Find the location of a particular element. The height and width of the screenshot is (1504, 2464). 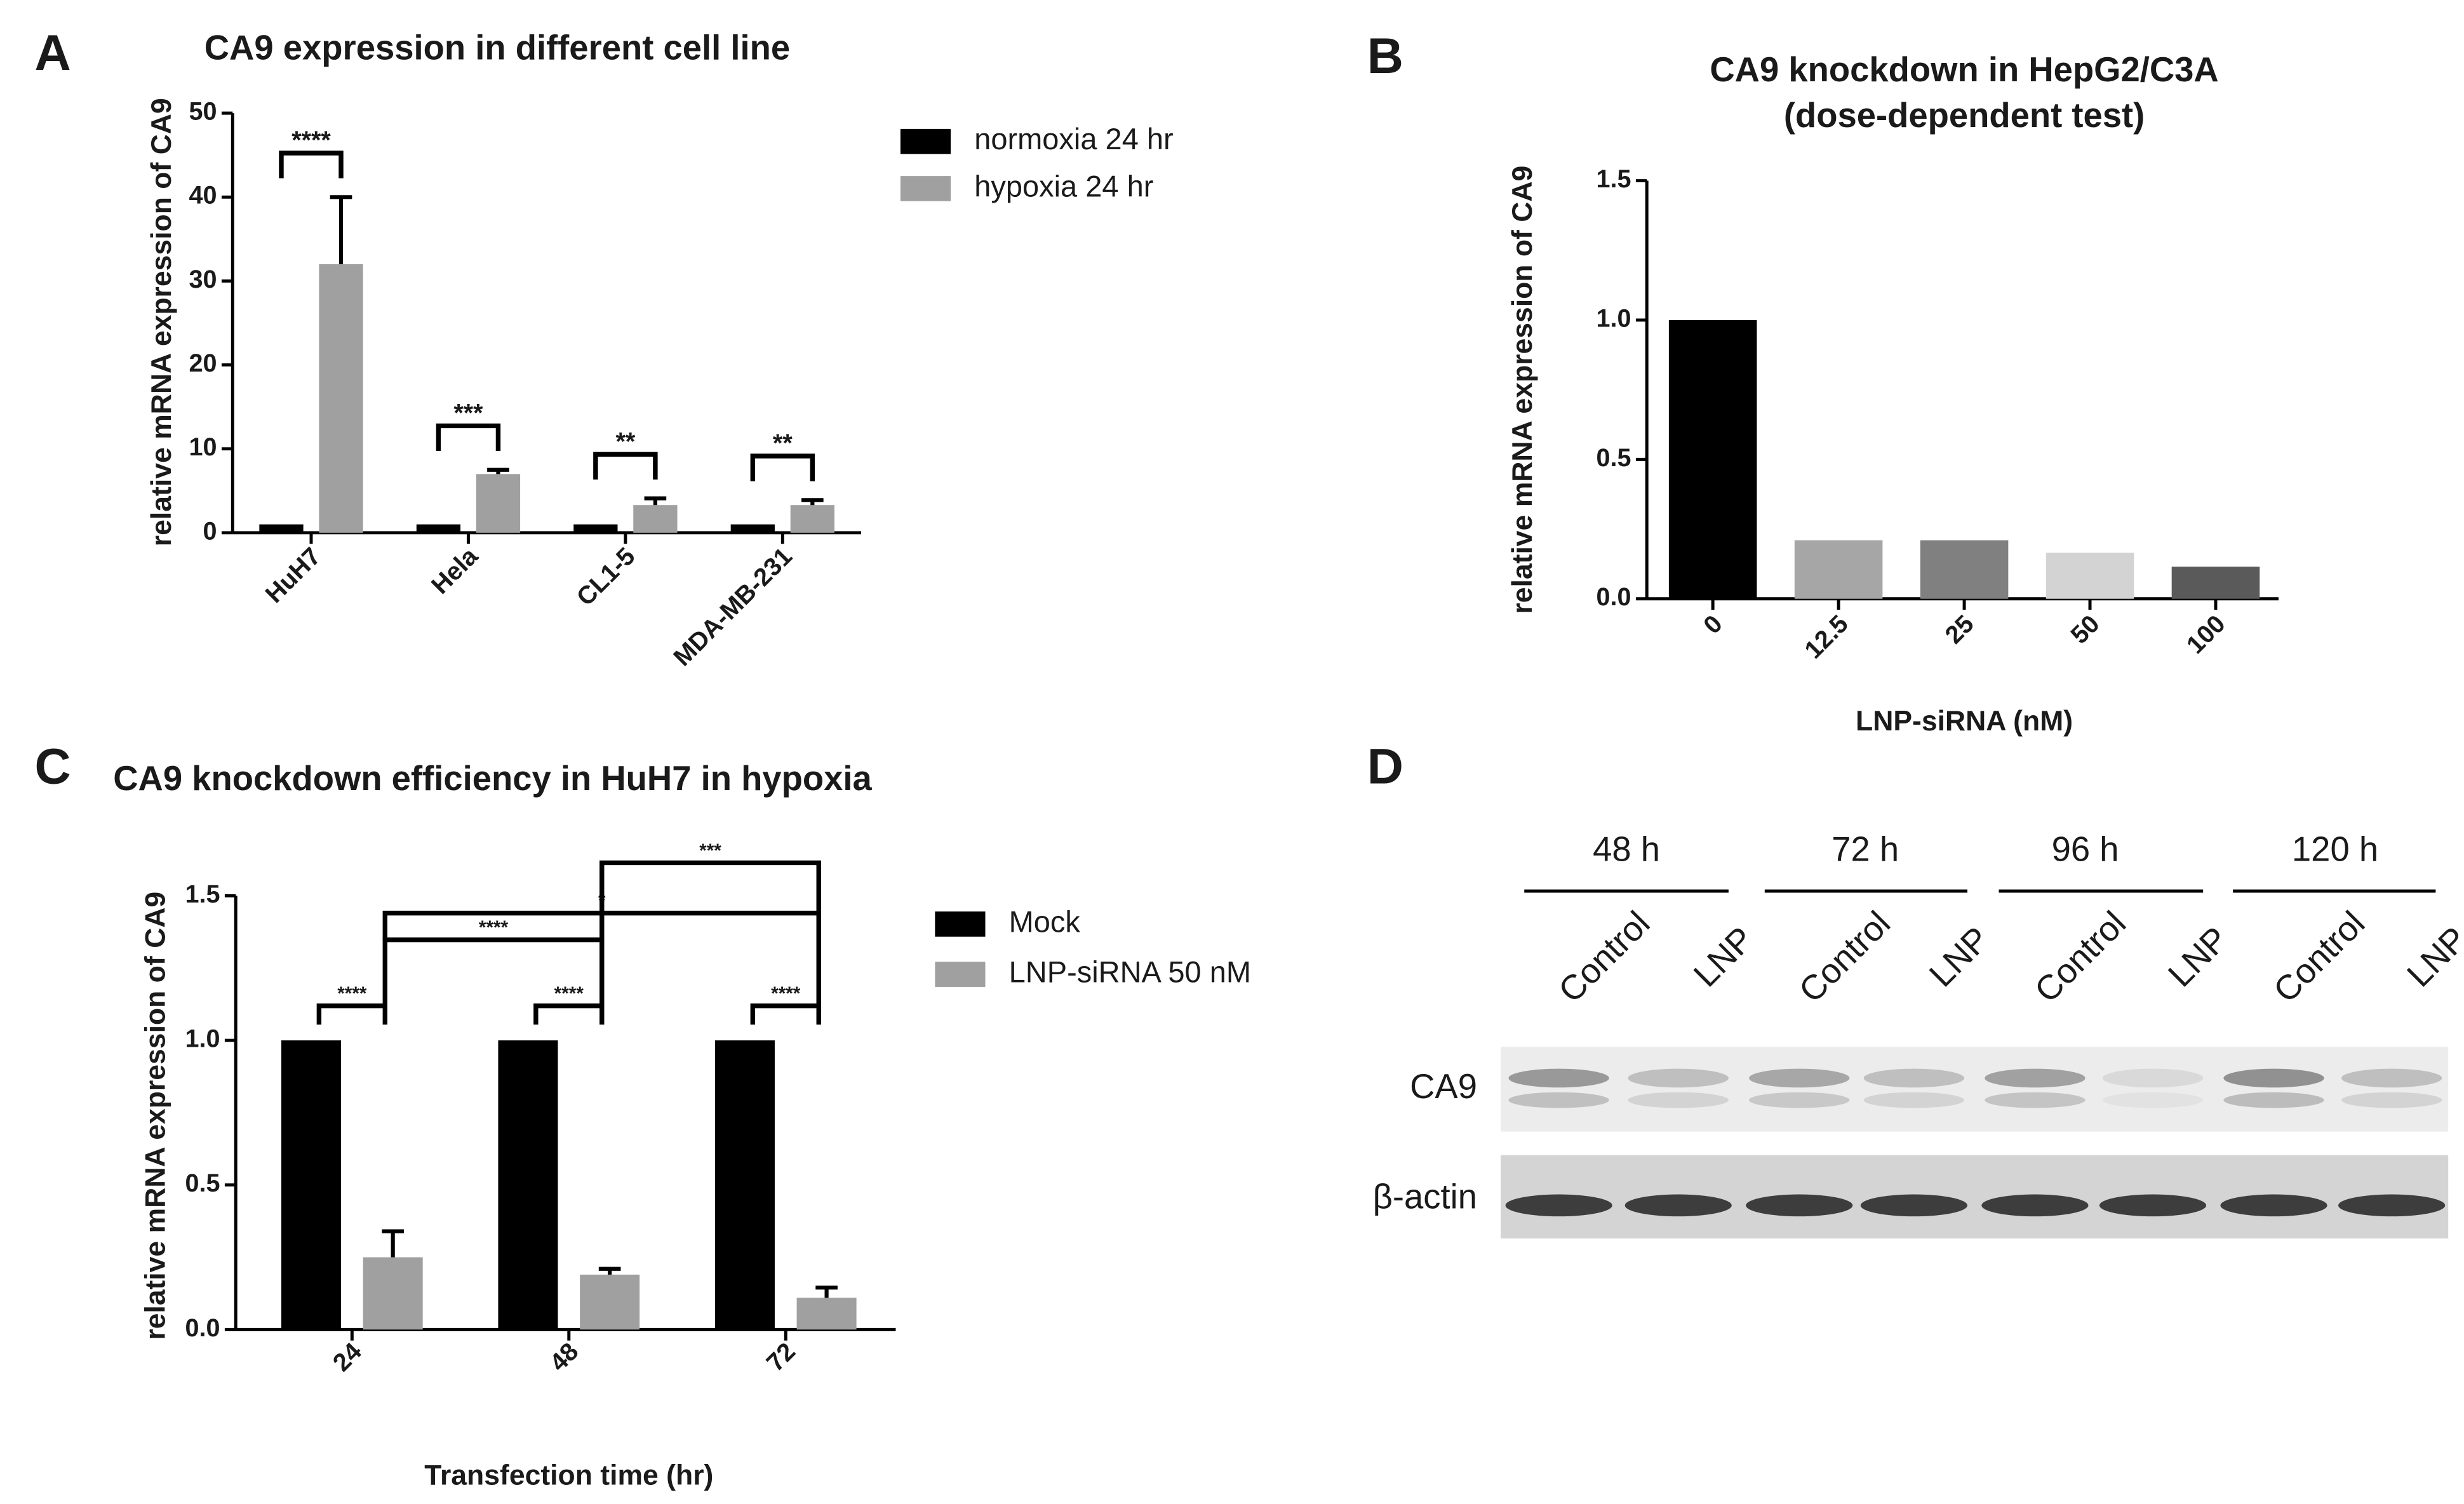

x-tick-label: 48 is located at coordinates (564, 1357).